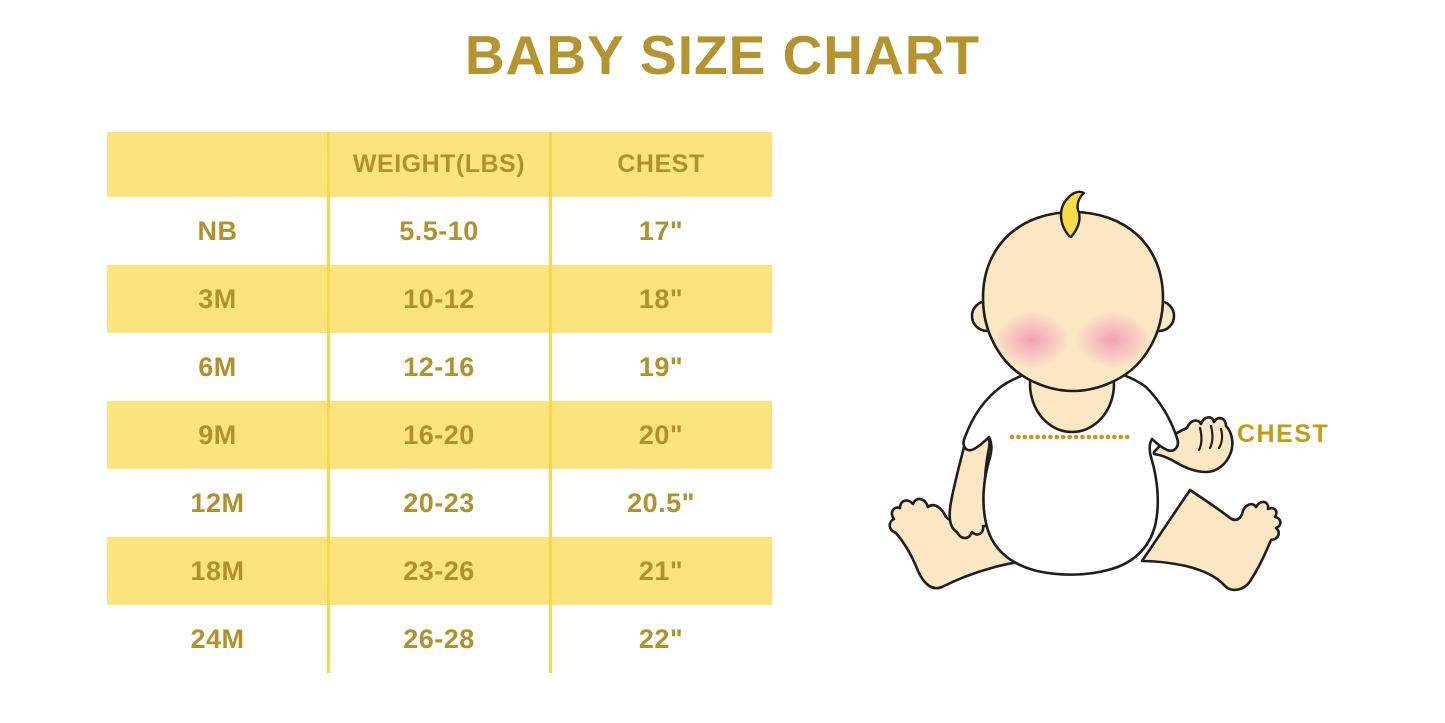 The width and height of the screenshot is (1445, 723). Describe the element at coordinates (1032, 340) in the screenshot. I see `baby-blush-left` at that location.